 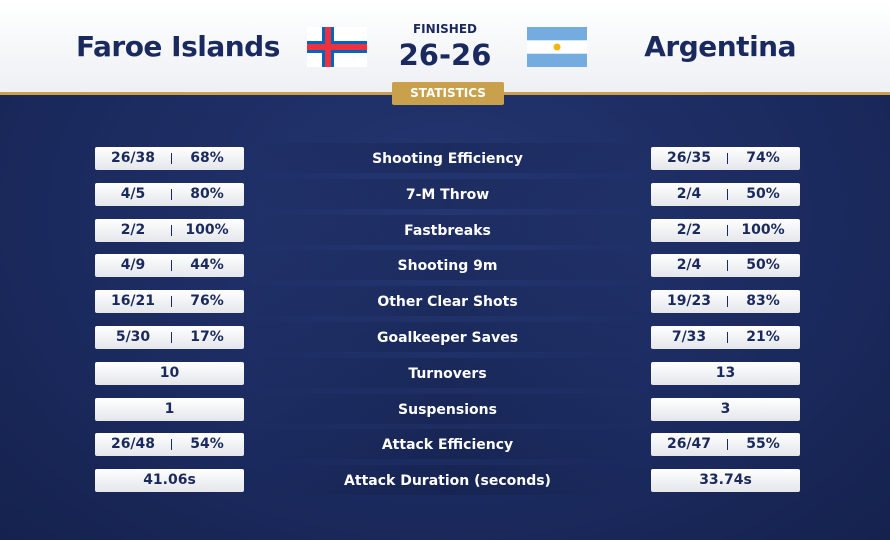 I want to click on stat-box: 4/5 80%, so click(x=169, y=194).